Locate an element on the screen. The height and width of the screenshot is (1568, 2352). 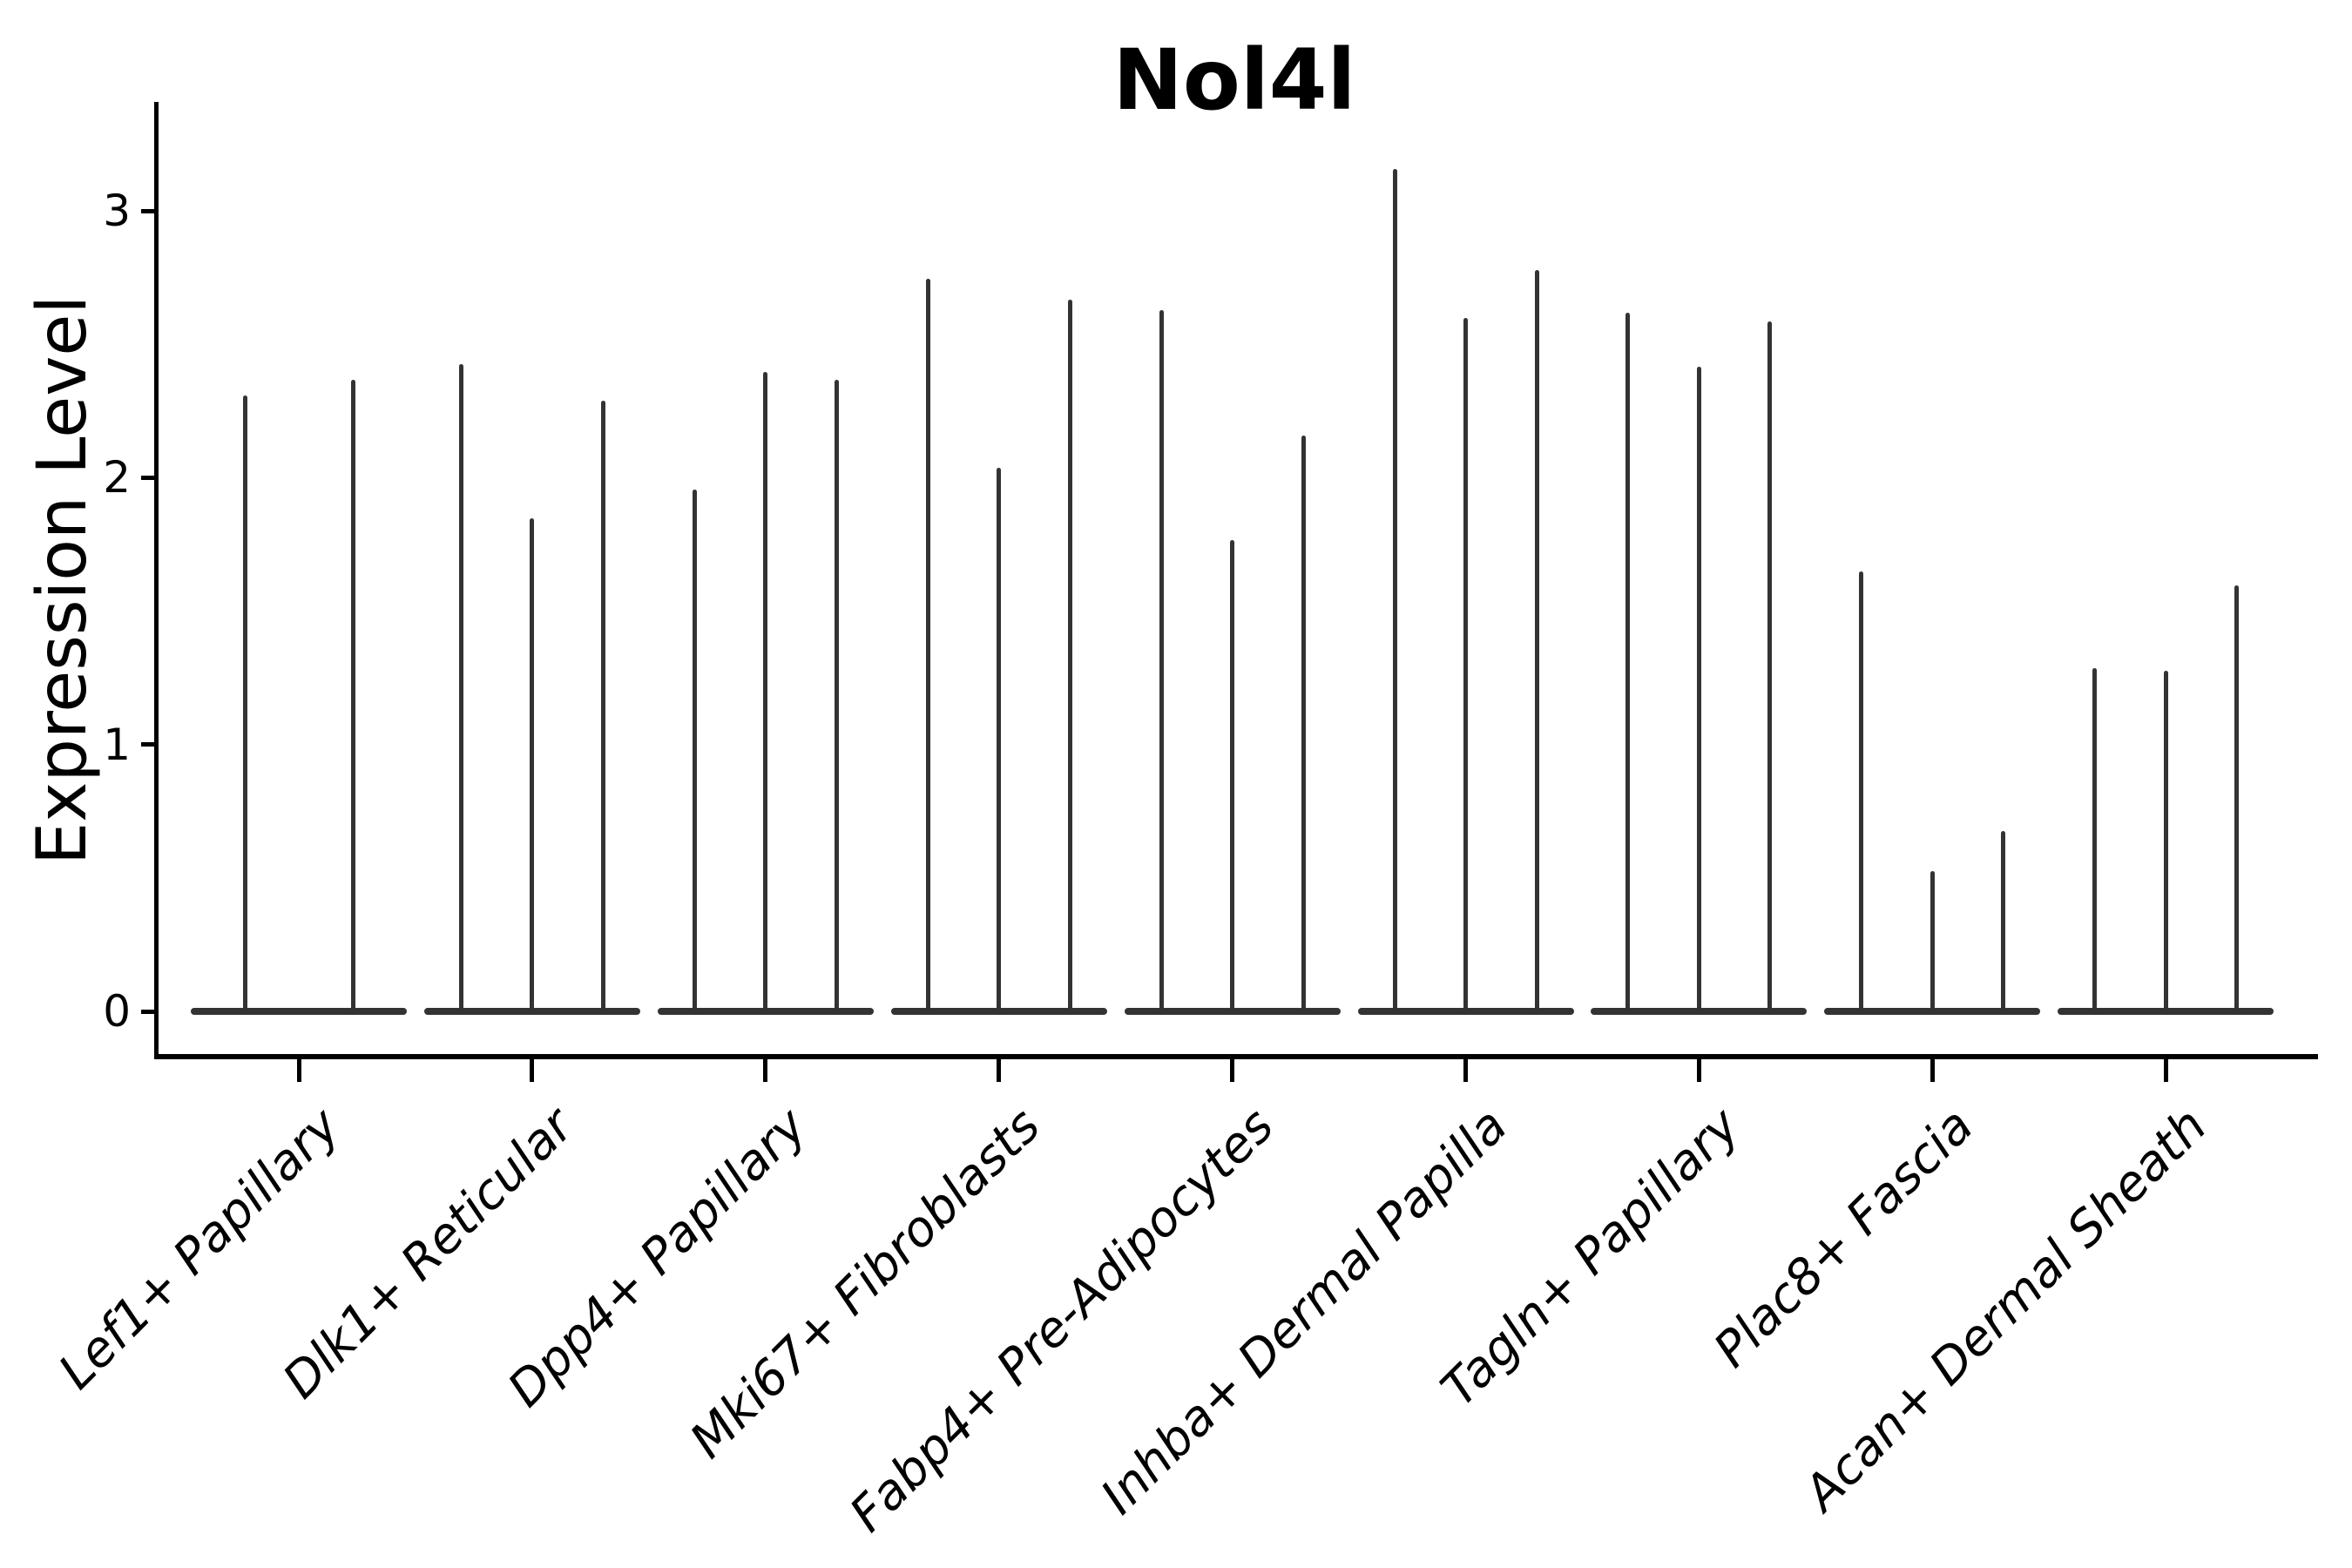
y-axis-spine is located at coordinates (156, 580).